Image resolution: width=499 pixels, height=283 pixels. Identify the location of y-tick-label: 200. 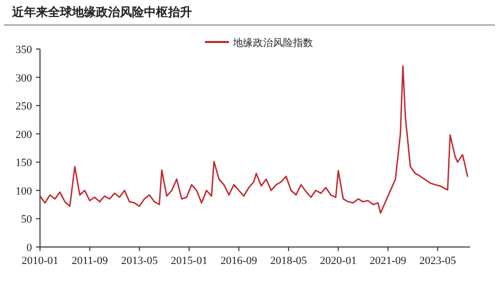
(24, 134).